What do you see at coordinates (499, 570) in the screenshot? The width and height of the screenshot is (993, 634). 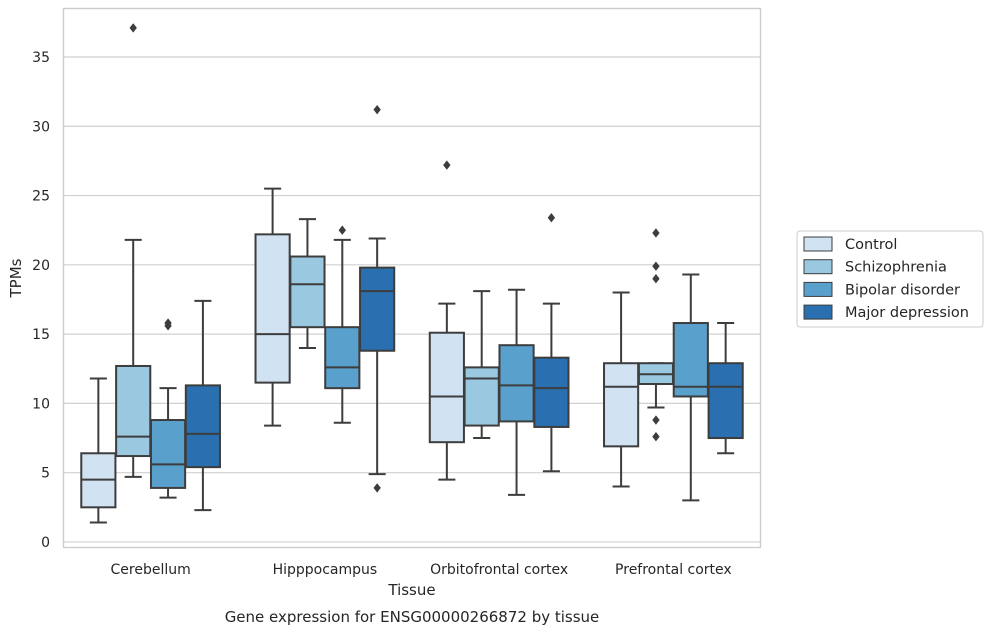 I see `x-tick-label: Orbitofrontal cortex` at bounding box center [499, 570].